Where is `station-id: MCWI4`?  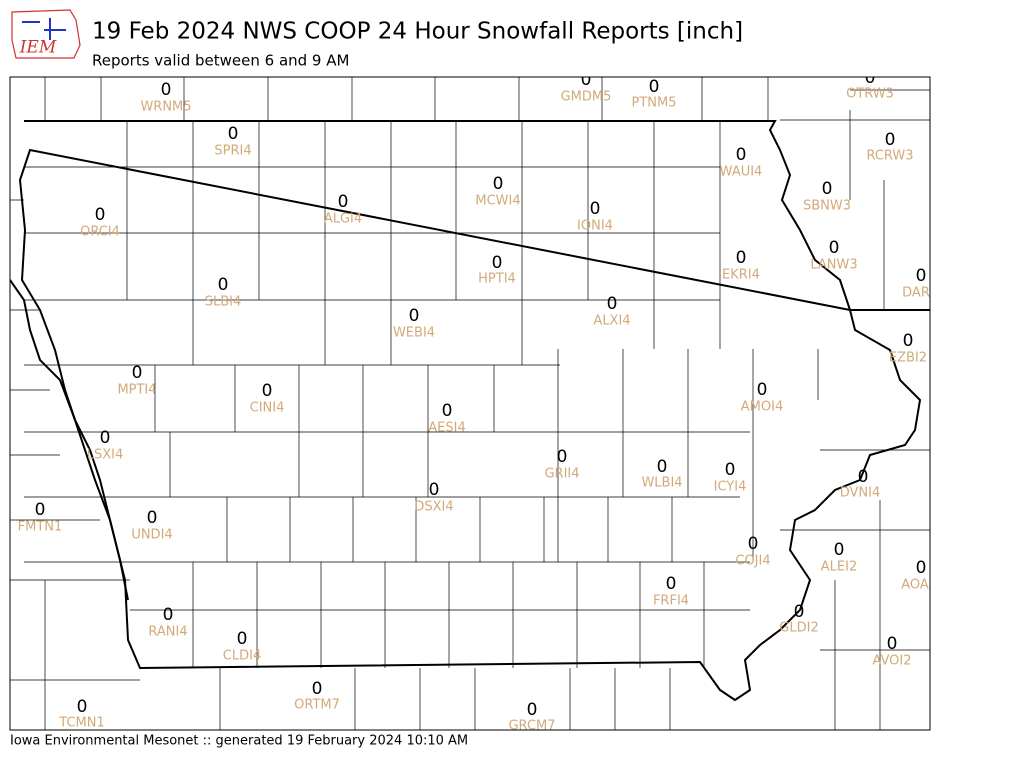 station-id: MCWI4 is located at coordinates (497, 201).